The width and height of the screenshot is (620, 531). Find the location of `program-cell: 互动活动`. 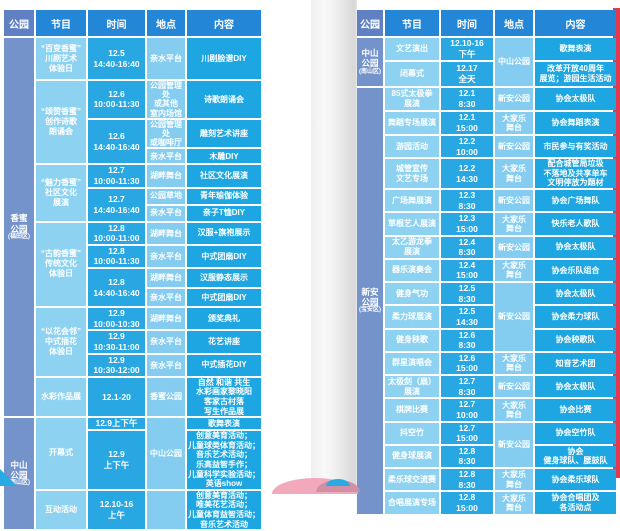

program-cell: 互动活动 is located at coordinates (61, 510).